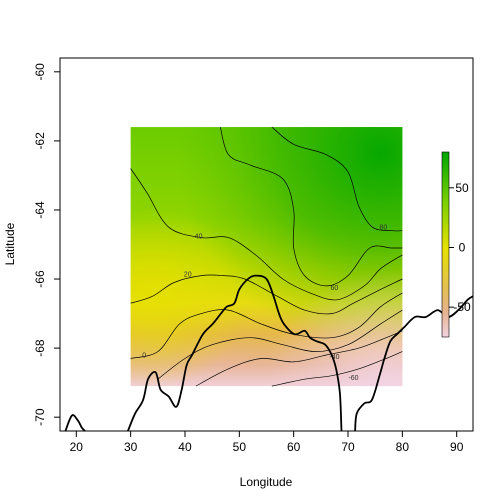  Describe the element at coordinates (462, 188) in the screenshot. I see `colorbar-tick-label: 50` at that location.